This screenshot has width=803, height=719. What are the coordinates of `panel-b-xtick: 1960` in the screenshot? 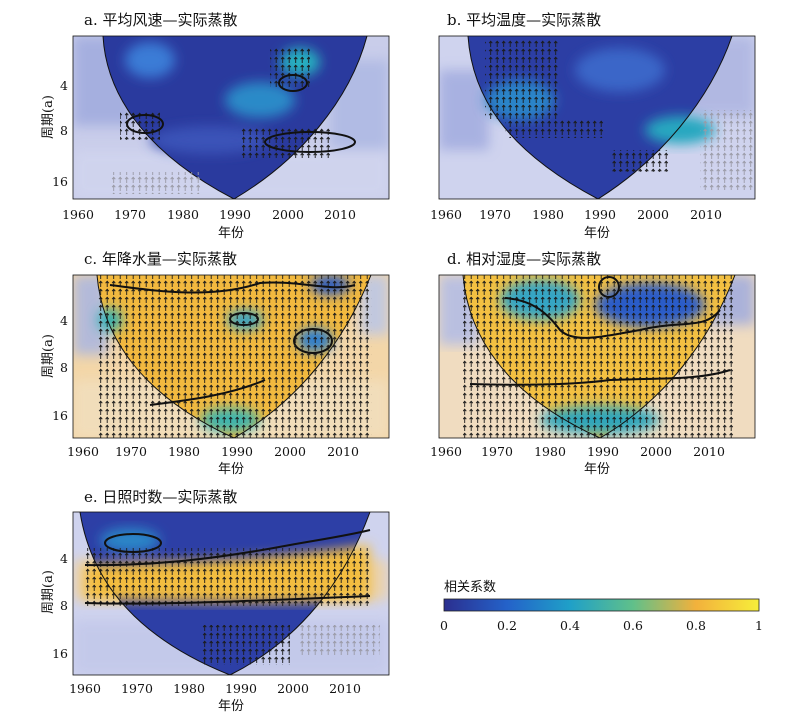 It's located at (446, 214).